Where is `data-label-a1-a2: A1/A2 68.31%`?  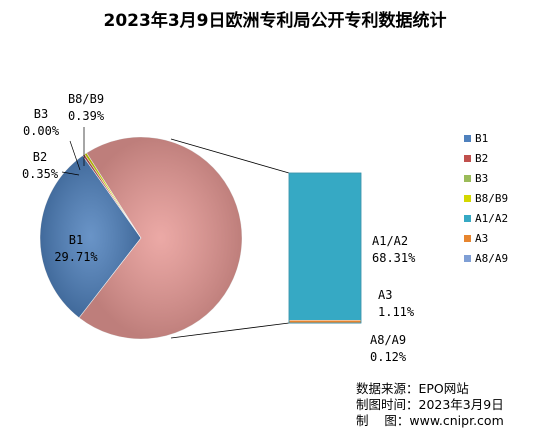 data-label-a1-a2: A1/A2 68.31% is located at coordinates (394, 249).